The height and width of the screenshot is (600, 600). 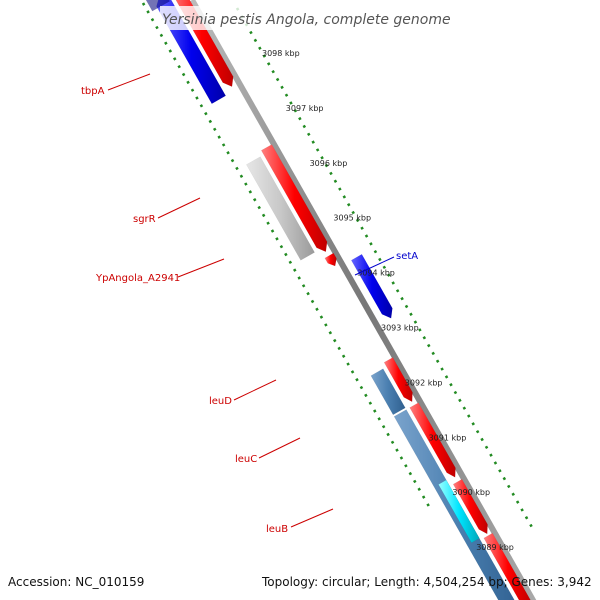 What do you see at coordinates (281, 53) in the screenshot?
I see `tick-label: 3098 kbp` at bounding box center [281, 53].